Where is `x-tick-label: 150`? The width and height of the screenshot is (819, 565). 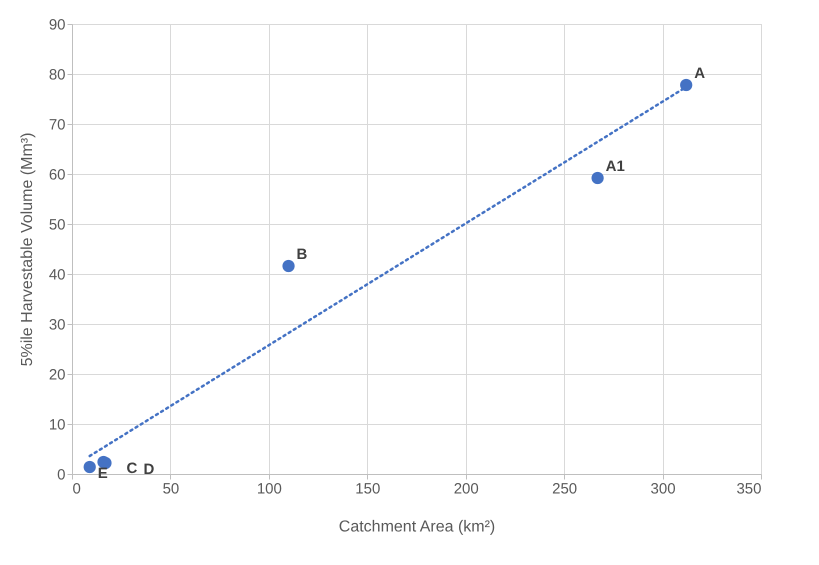
x-tick-label: 150 is located at coordinates (367, 489).